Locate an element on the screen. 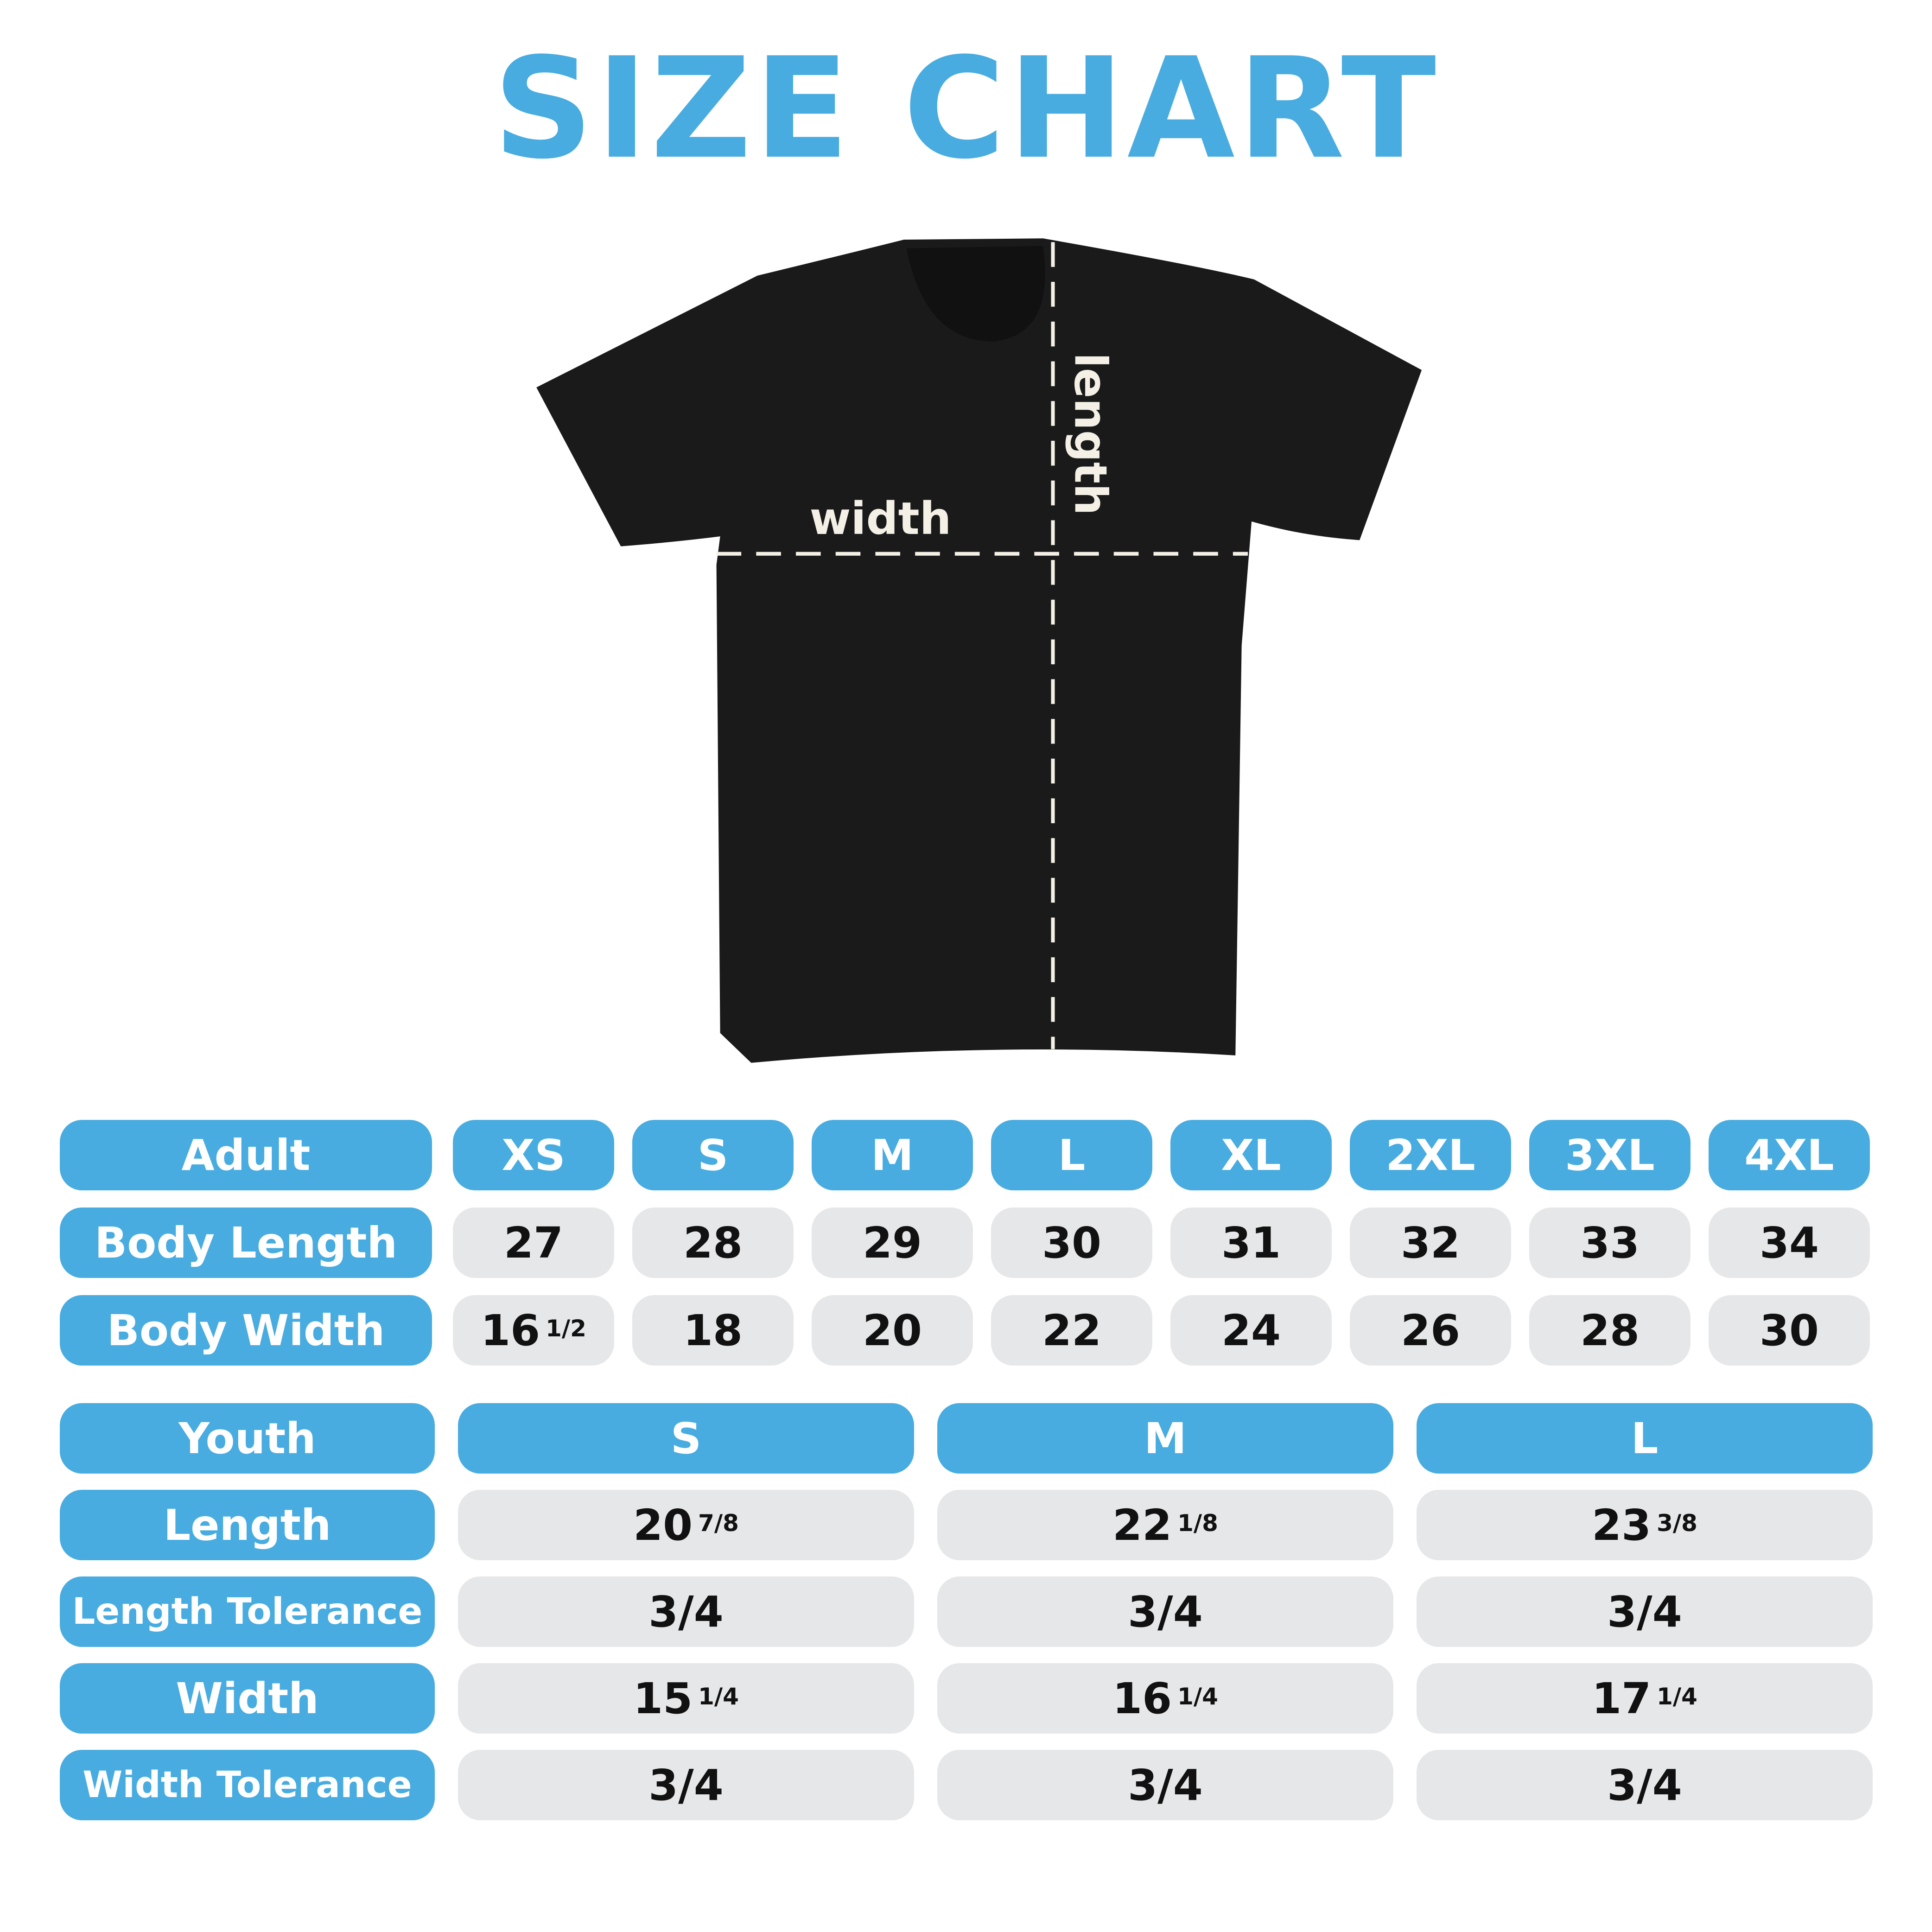 The image size is (1932, 1932). adult-size-header: L is located at coordinates (1071, 1155).